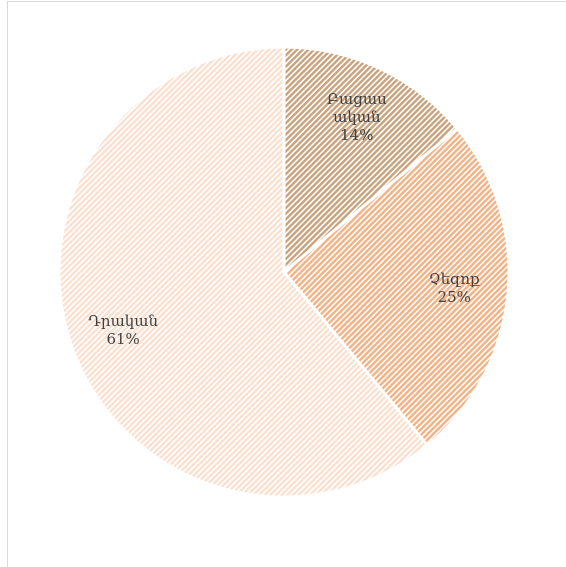 The image size is (566, 567). I want to click on slice-label: Չեզոք 25%, so click(454, 288).